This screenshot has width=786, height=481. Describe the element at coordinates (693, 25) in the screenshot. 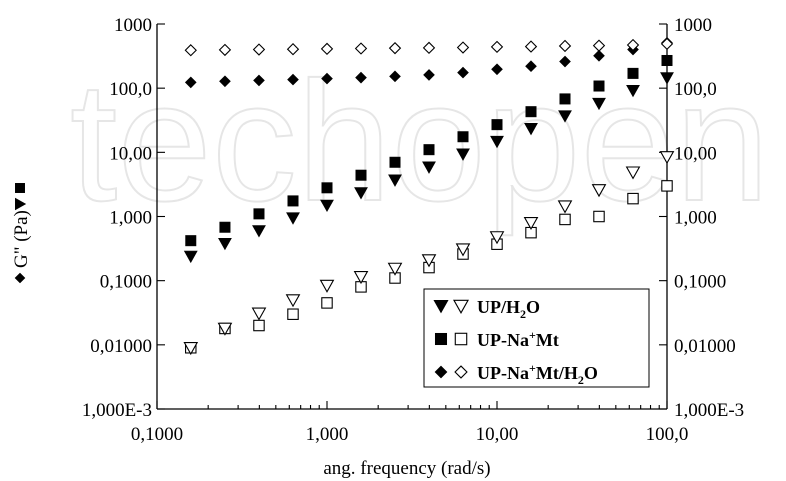

I see `y-tick-label-right: 1000` at that location.